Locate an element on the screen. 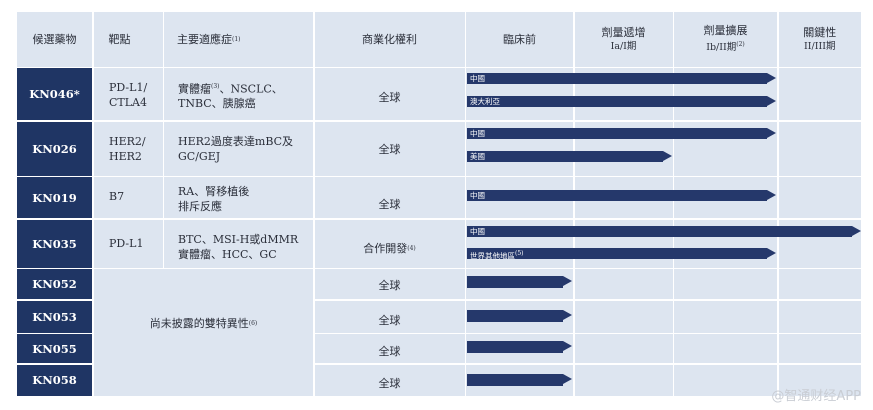 This screenshot has height=410, width=873. drug-cell: KN053 is located at coordinates (54, 316).